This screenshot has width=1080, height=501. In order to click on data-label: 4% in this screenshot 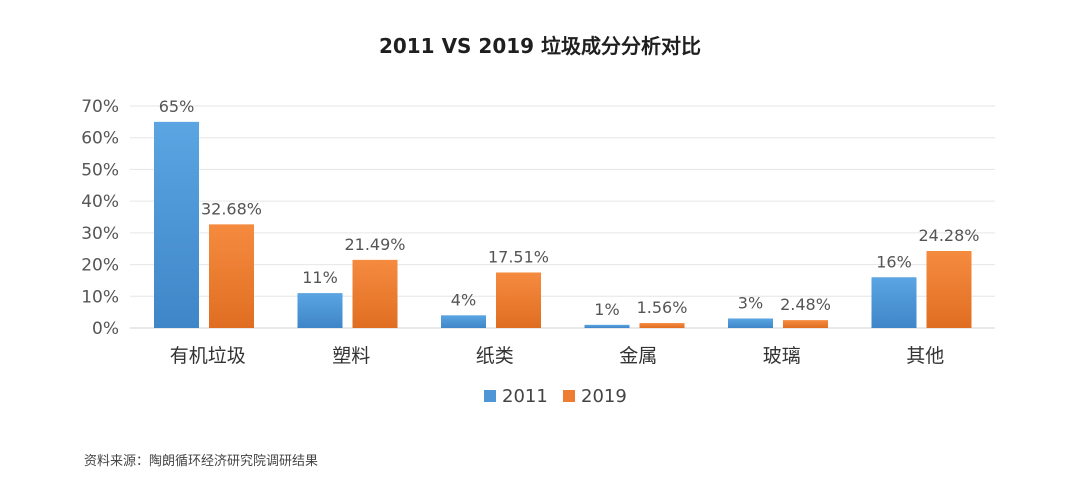, I will do `click(463, 299)`.